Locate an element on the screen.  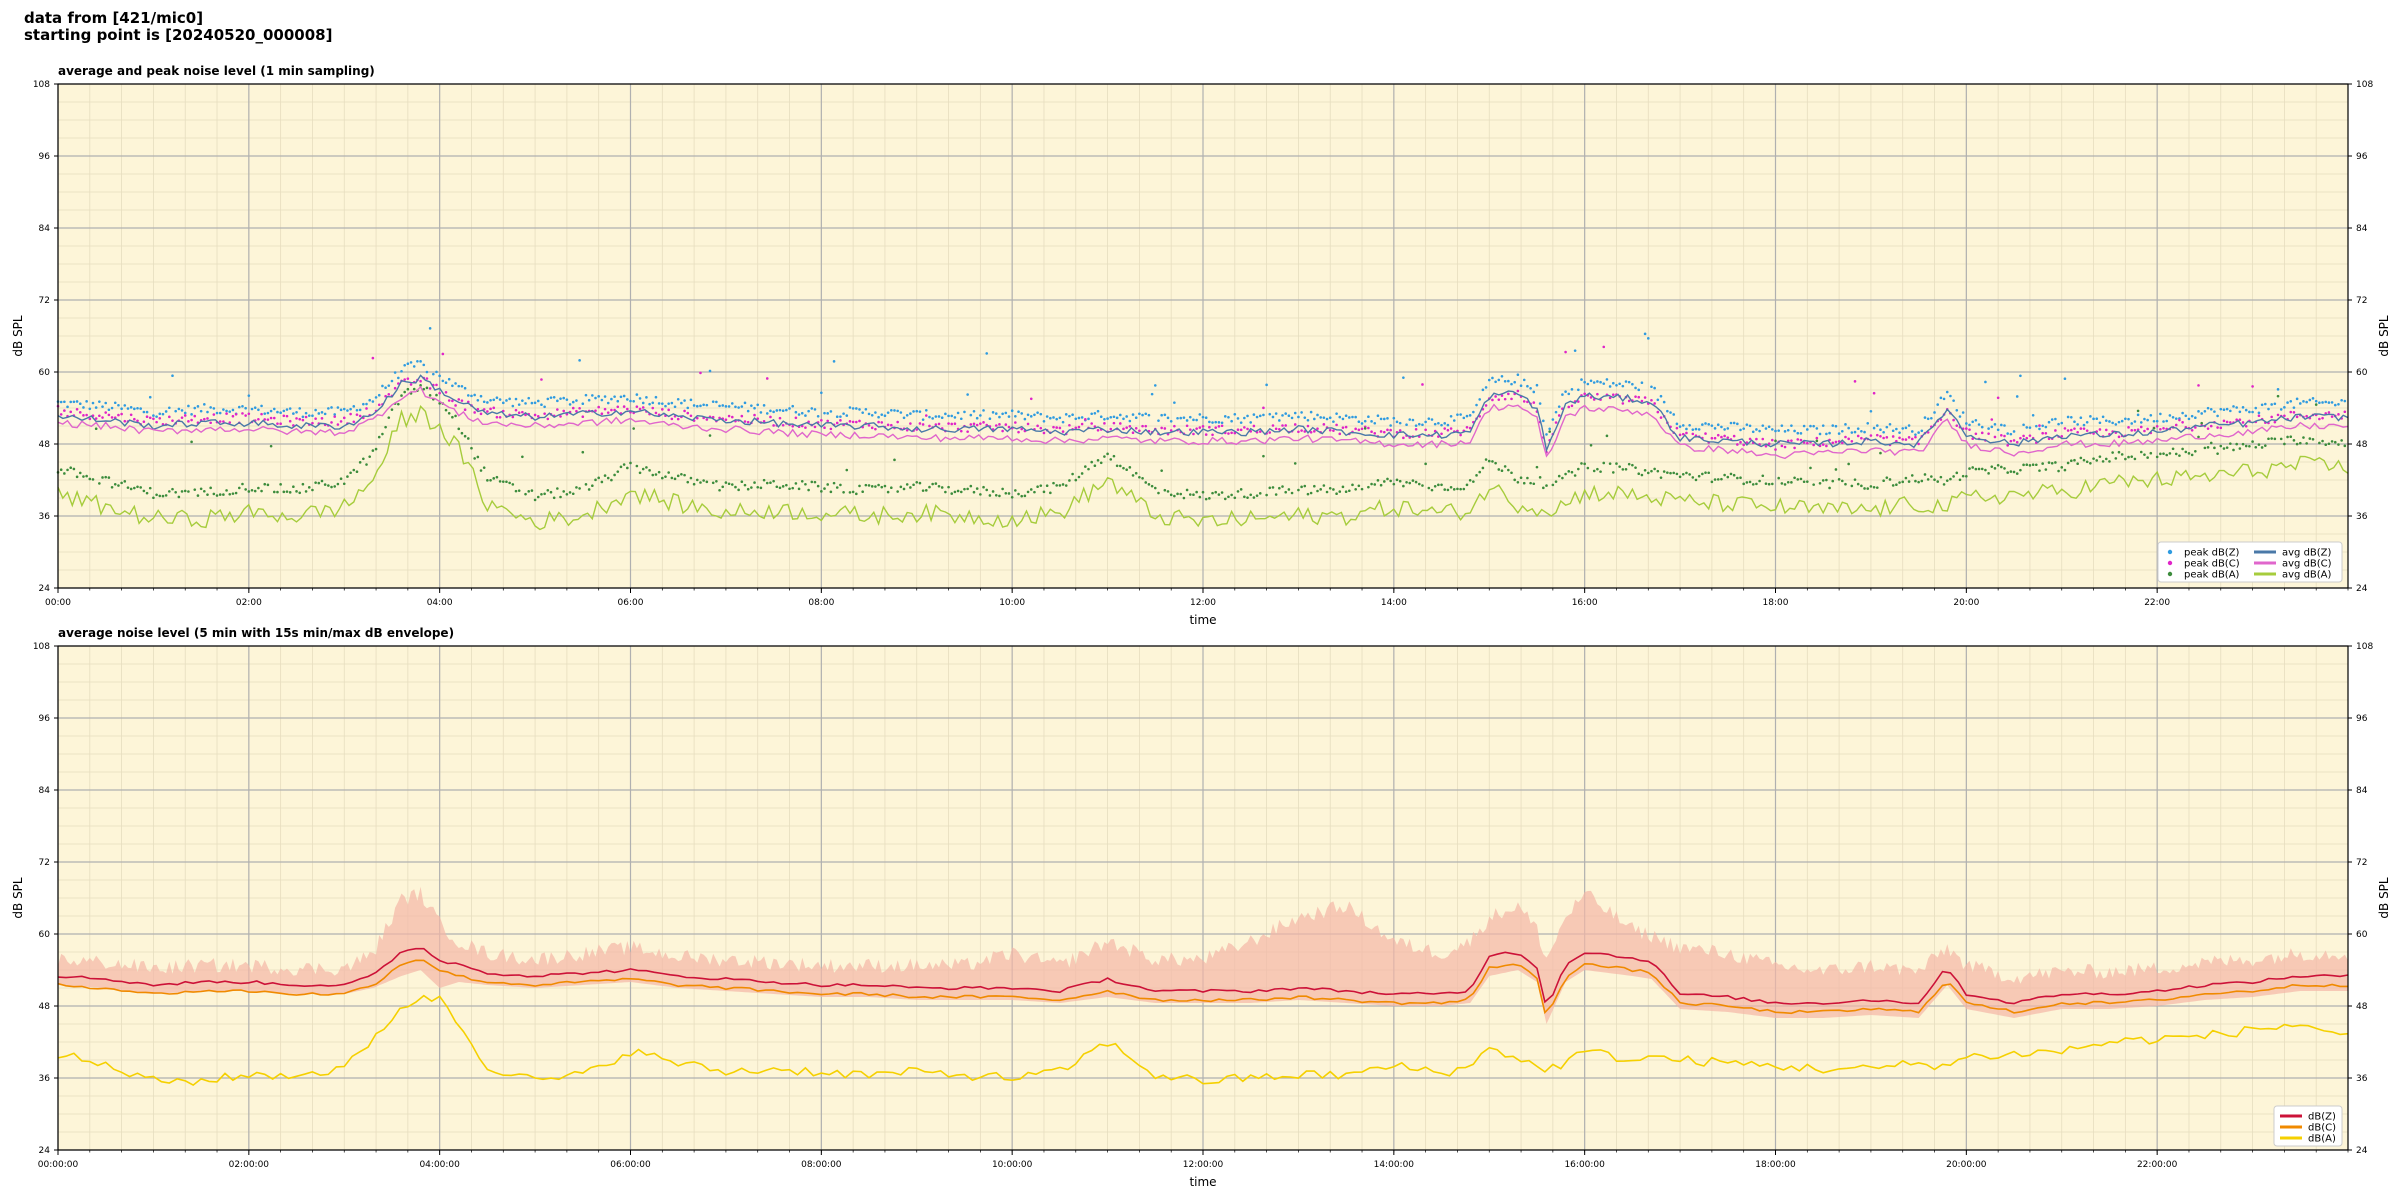
y-tick-label-left: 60 is located at coordinates (45, 373).